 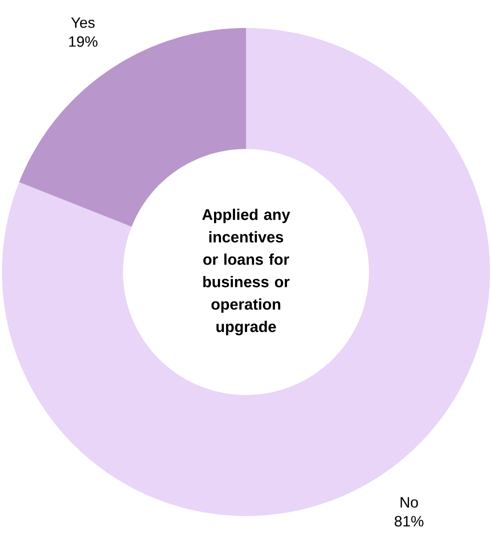 What do you see at coordinates (409, 502) in the screenshot?
I see `slice-label: No` at bounding box center [409, 502].